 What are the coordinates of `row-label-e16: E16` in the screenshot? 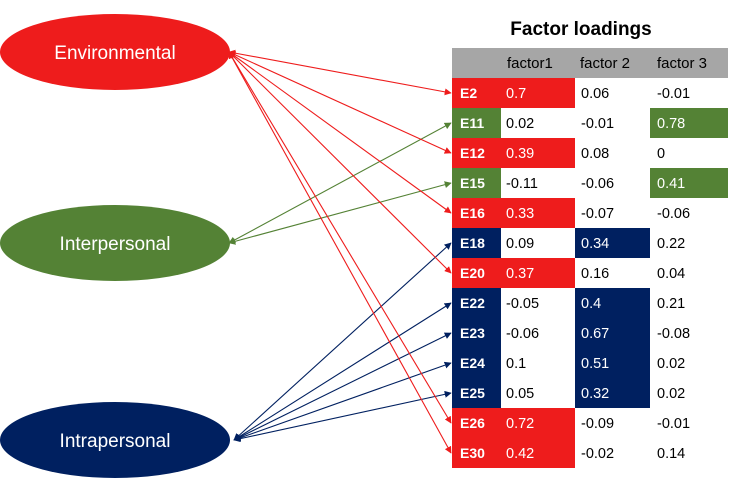 It's located at (472, 213).